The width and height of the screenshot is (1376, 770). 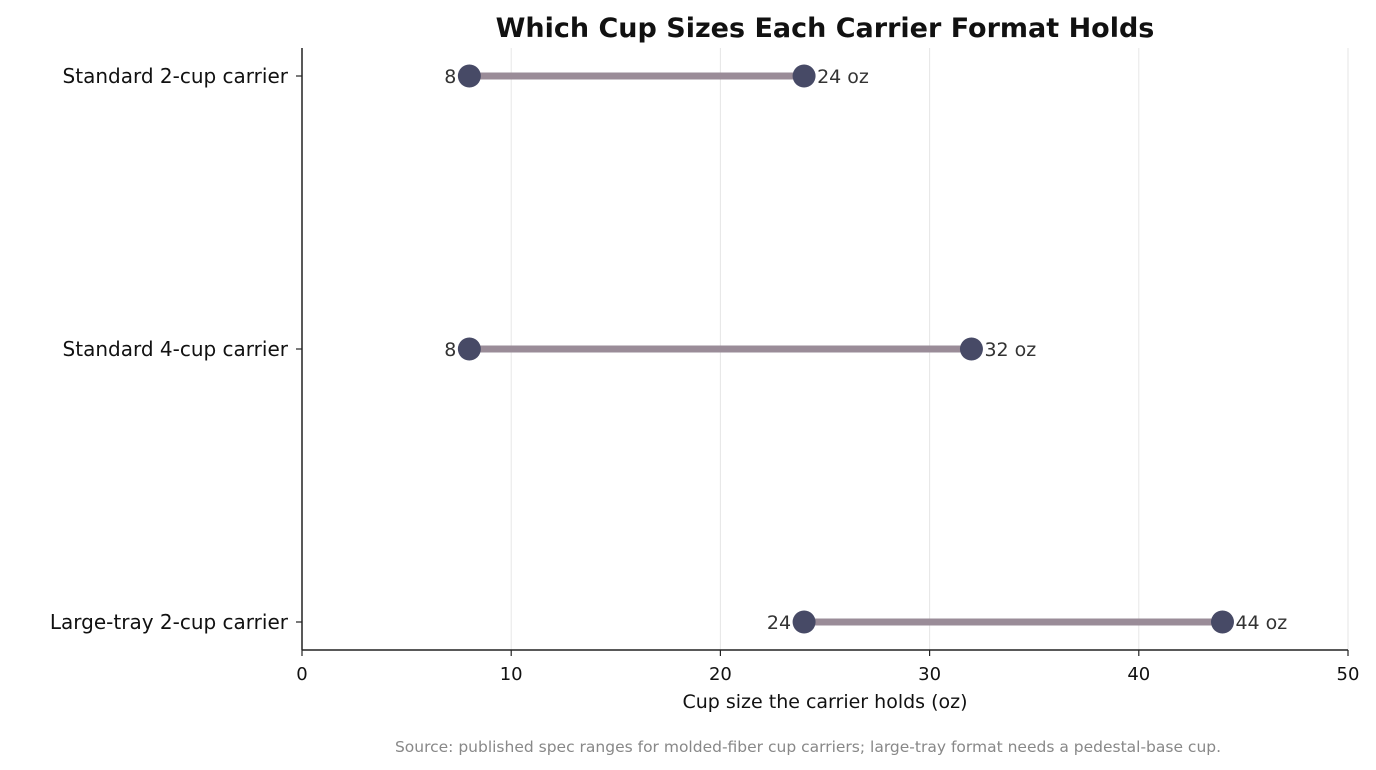 What do you see at coordinates (1348, 674) in the screenshot?
I see `x-tick-label: 50` at bounding box center [1348, 674].